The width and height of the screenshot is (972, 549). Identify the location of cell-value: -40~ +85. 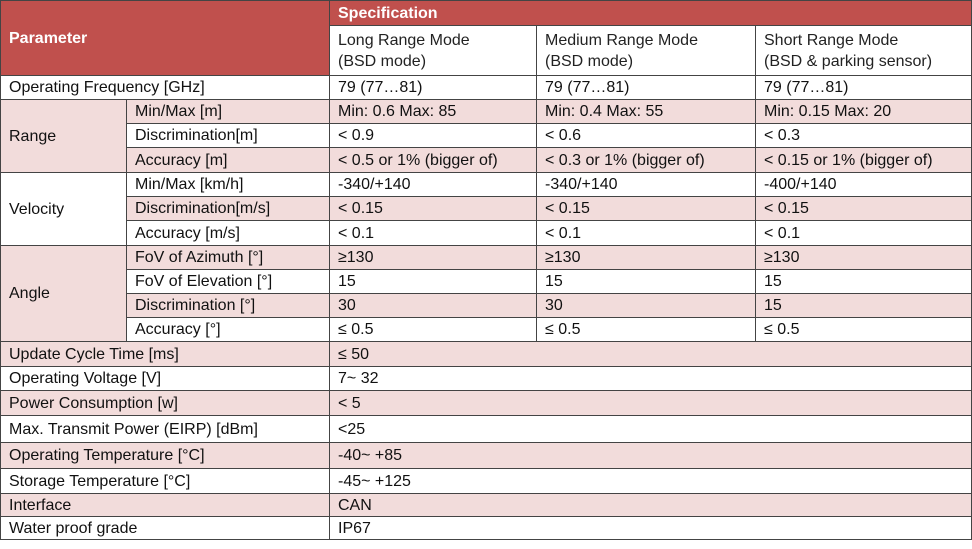
(650, 455).